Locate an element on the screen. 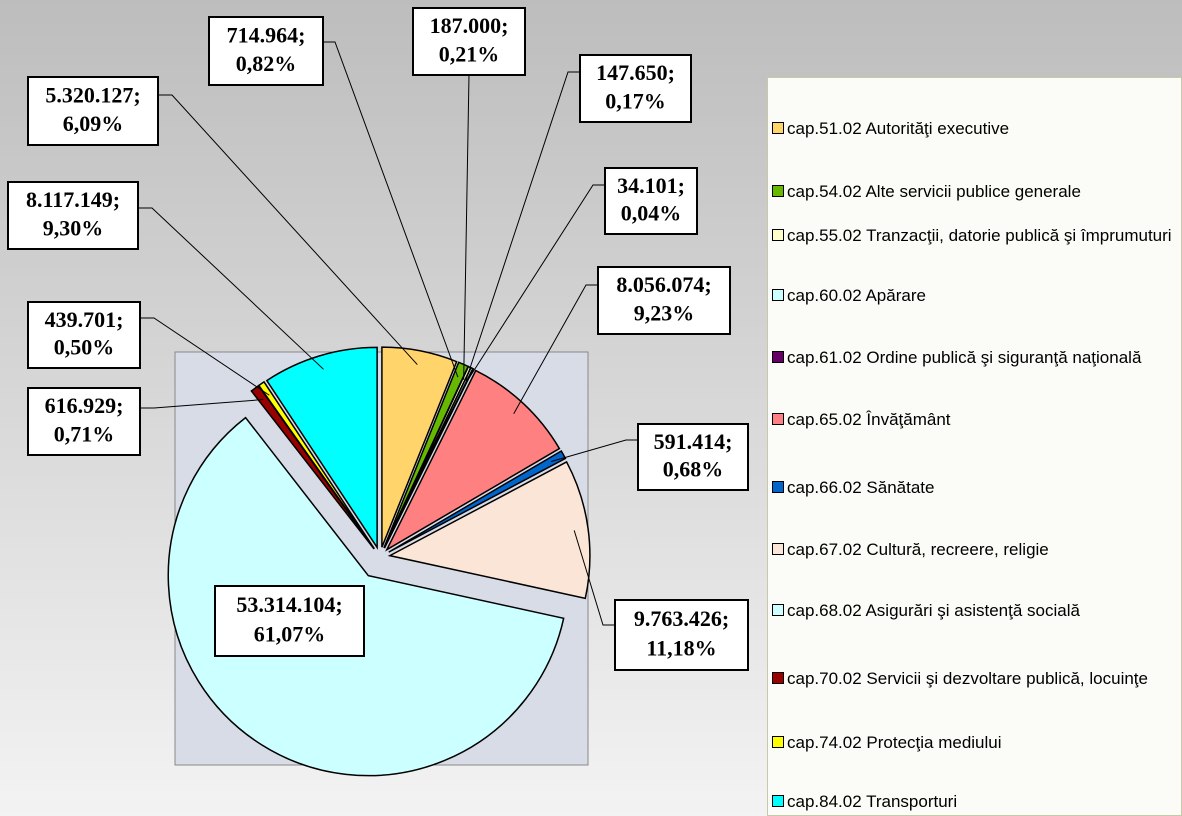 Image resolution: width=1182 pixels, height=816 pixels. percent-label: 0,71% is located at coordinates (84, 433).